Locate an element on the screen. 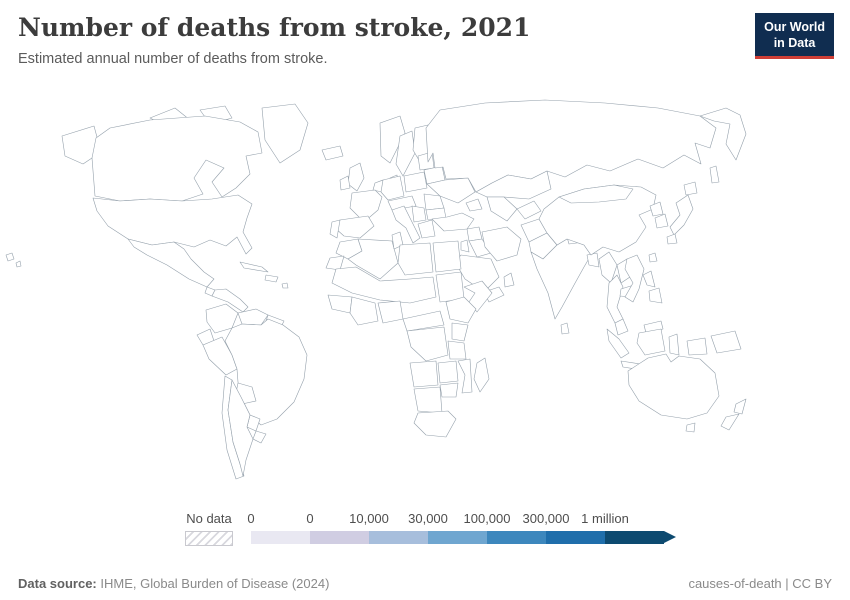  country-sweden is located at coordinates (405, 153).